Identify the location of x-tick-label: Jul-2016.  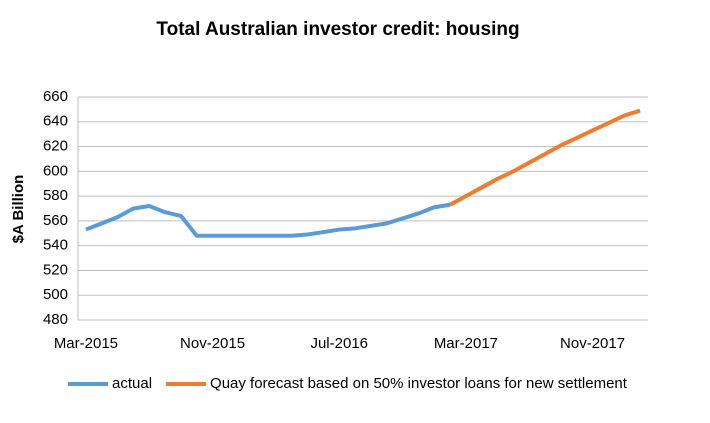
(339, 343).